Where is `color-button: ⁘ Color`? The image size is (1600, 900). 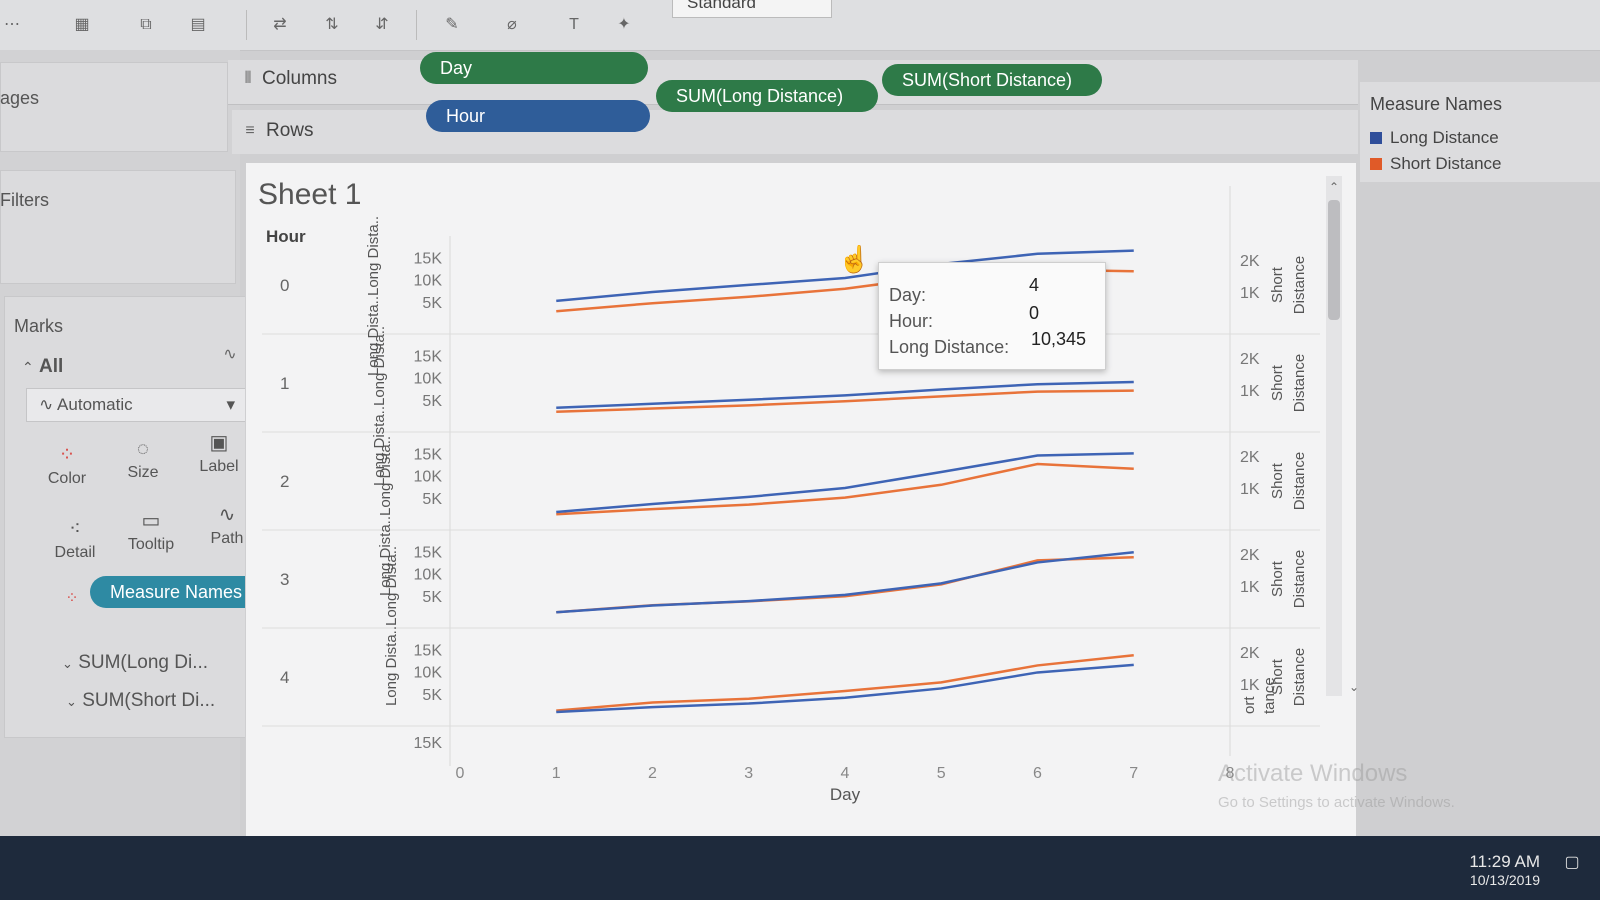 color-button: ⁘ Color is located at coordinates (67, 472).